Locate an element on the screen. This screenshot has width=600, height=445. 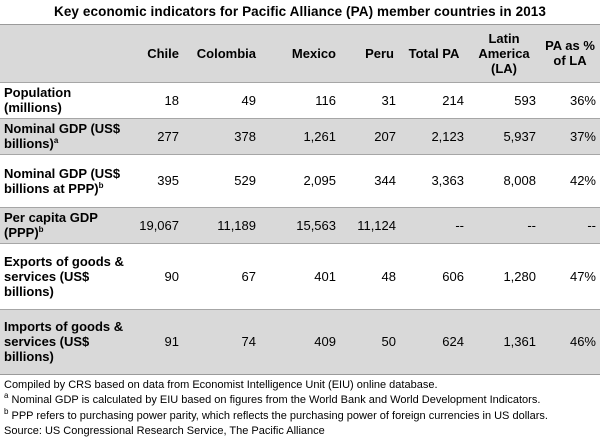
col-header-total-pa: Total PA is located at coordinates (434, 53).